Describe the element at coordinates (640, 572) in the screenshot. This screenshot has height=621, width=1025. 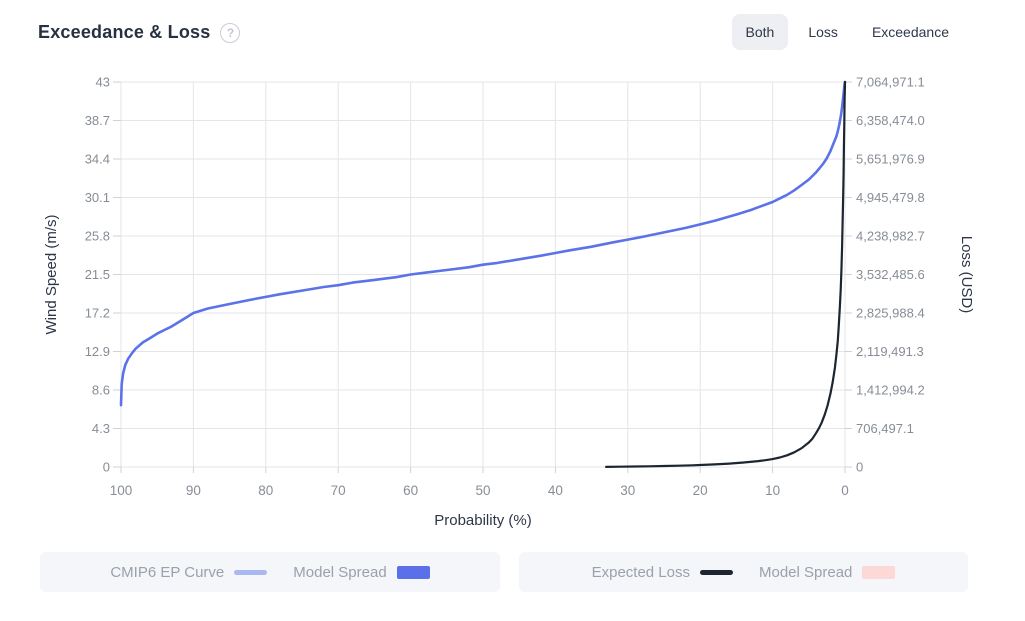
I see `legend-label: Expected Loss` at that location.